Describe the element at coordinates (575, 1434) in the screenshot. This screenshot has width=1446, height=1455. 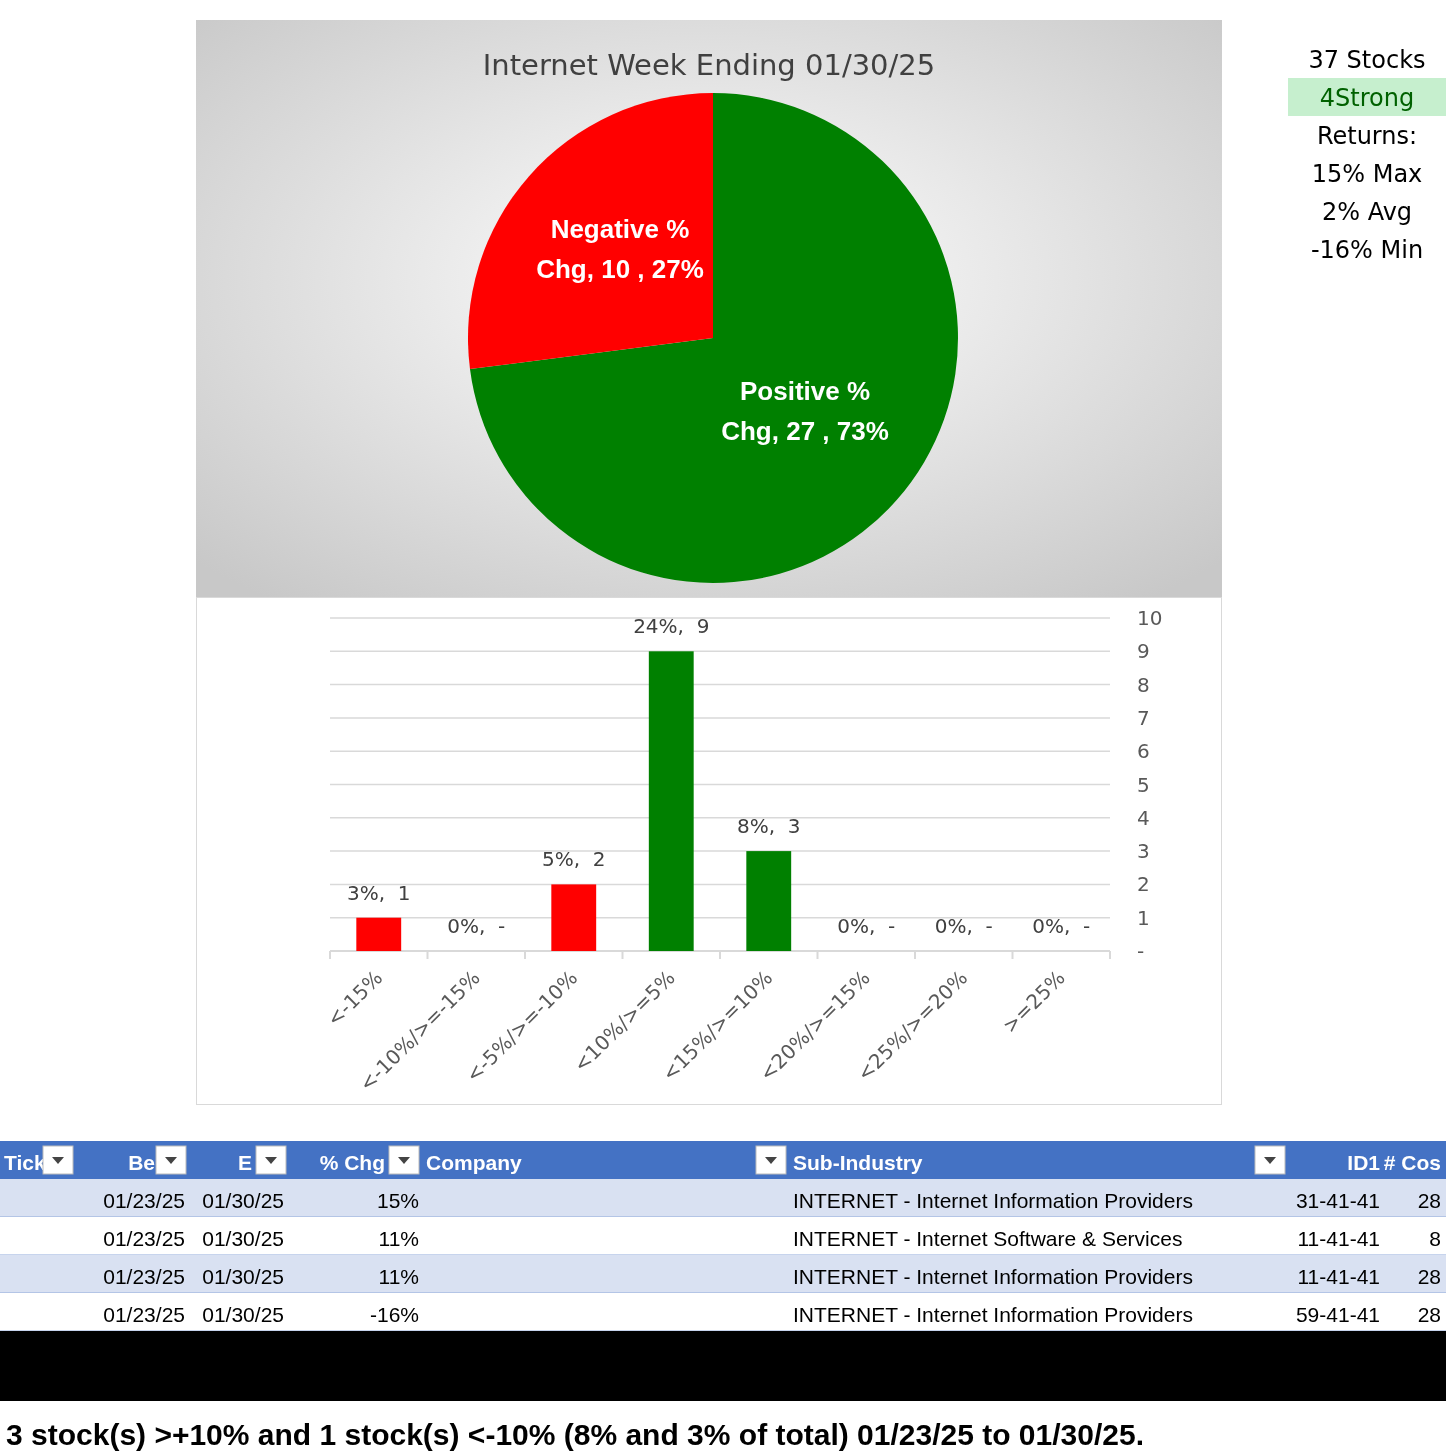
I see `text: 3 stock(s) >+10% and 1 stock(s) <-10% (8% and 3% of total) 01/23/25 to 01/30/25.` at that location.